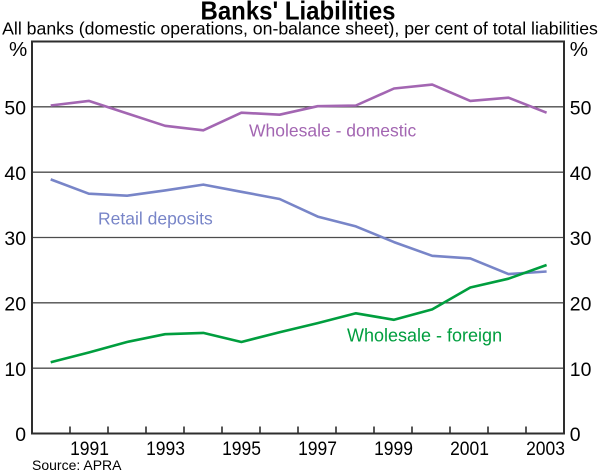  I want to click on svg-text: 1991, so click(89, 448).